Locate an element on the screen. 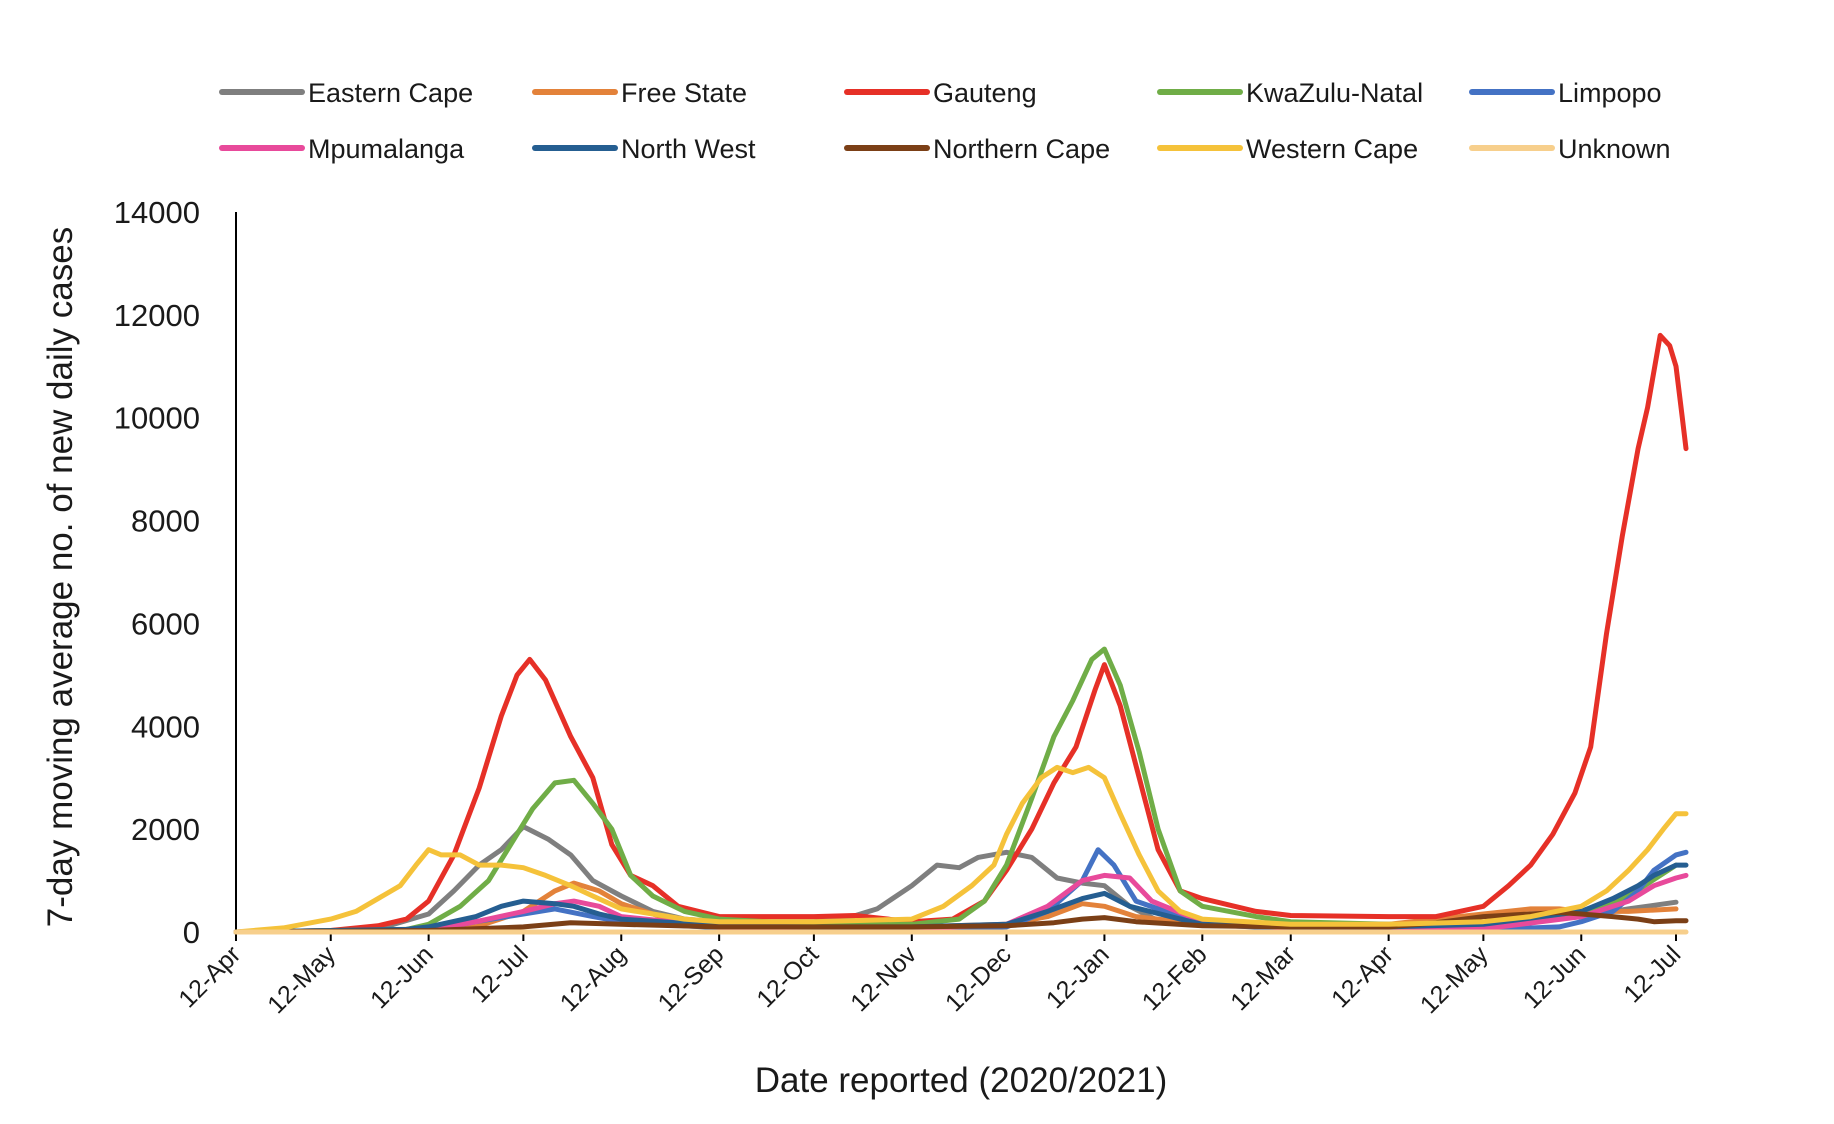  legend-item-western-cape: Western Cape is located at coordinates (1287, 149).